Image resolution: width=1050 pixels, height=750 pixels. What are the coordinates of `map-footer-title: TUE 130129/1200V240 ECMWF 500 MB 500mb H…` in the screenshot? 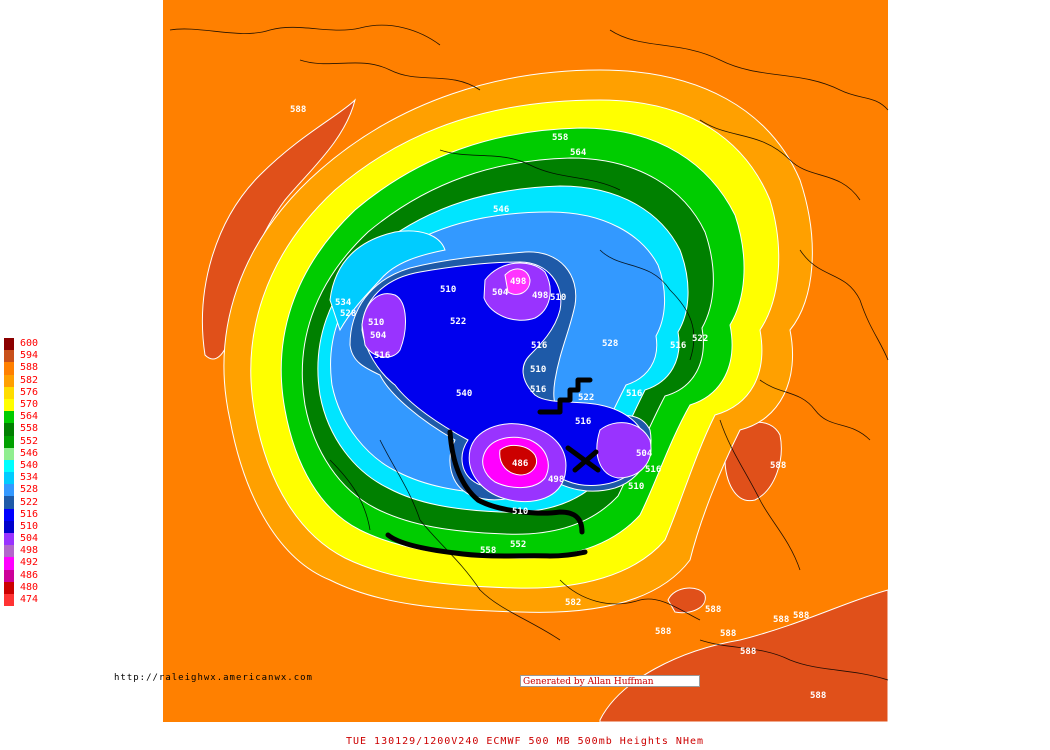 It's located at (525, 741).